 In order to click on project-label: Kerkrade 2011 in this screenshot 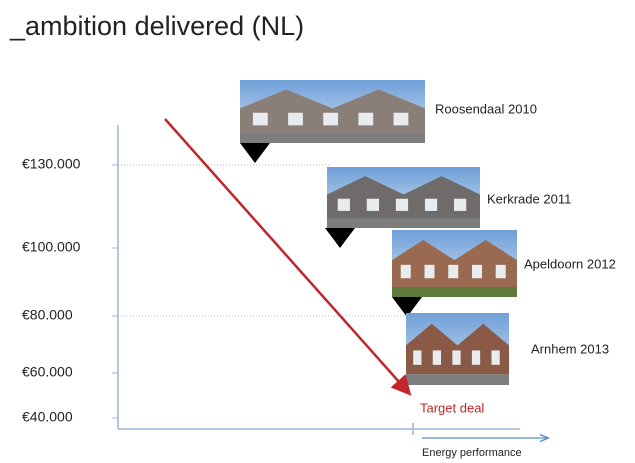, I will do `click(529, 198)`.